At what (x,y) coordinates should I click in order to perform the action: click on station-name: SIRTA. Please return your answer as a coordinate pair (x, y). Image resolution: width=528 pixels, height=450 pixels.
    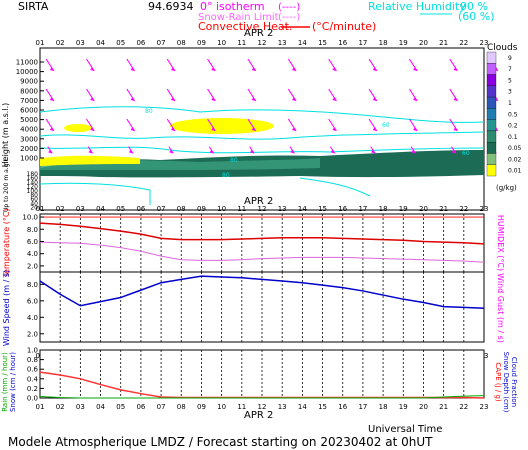
    Looking at the image, I should click on (33, 6).